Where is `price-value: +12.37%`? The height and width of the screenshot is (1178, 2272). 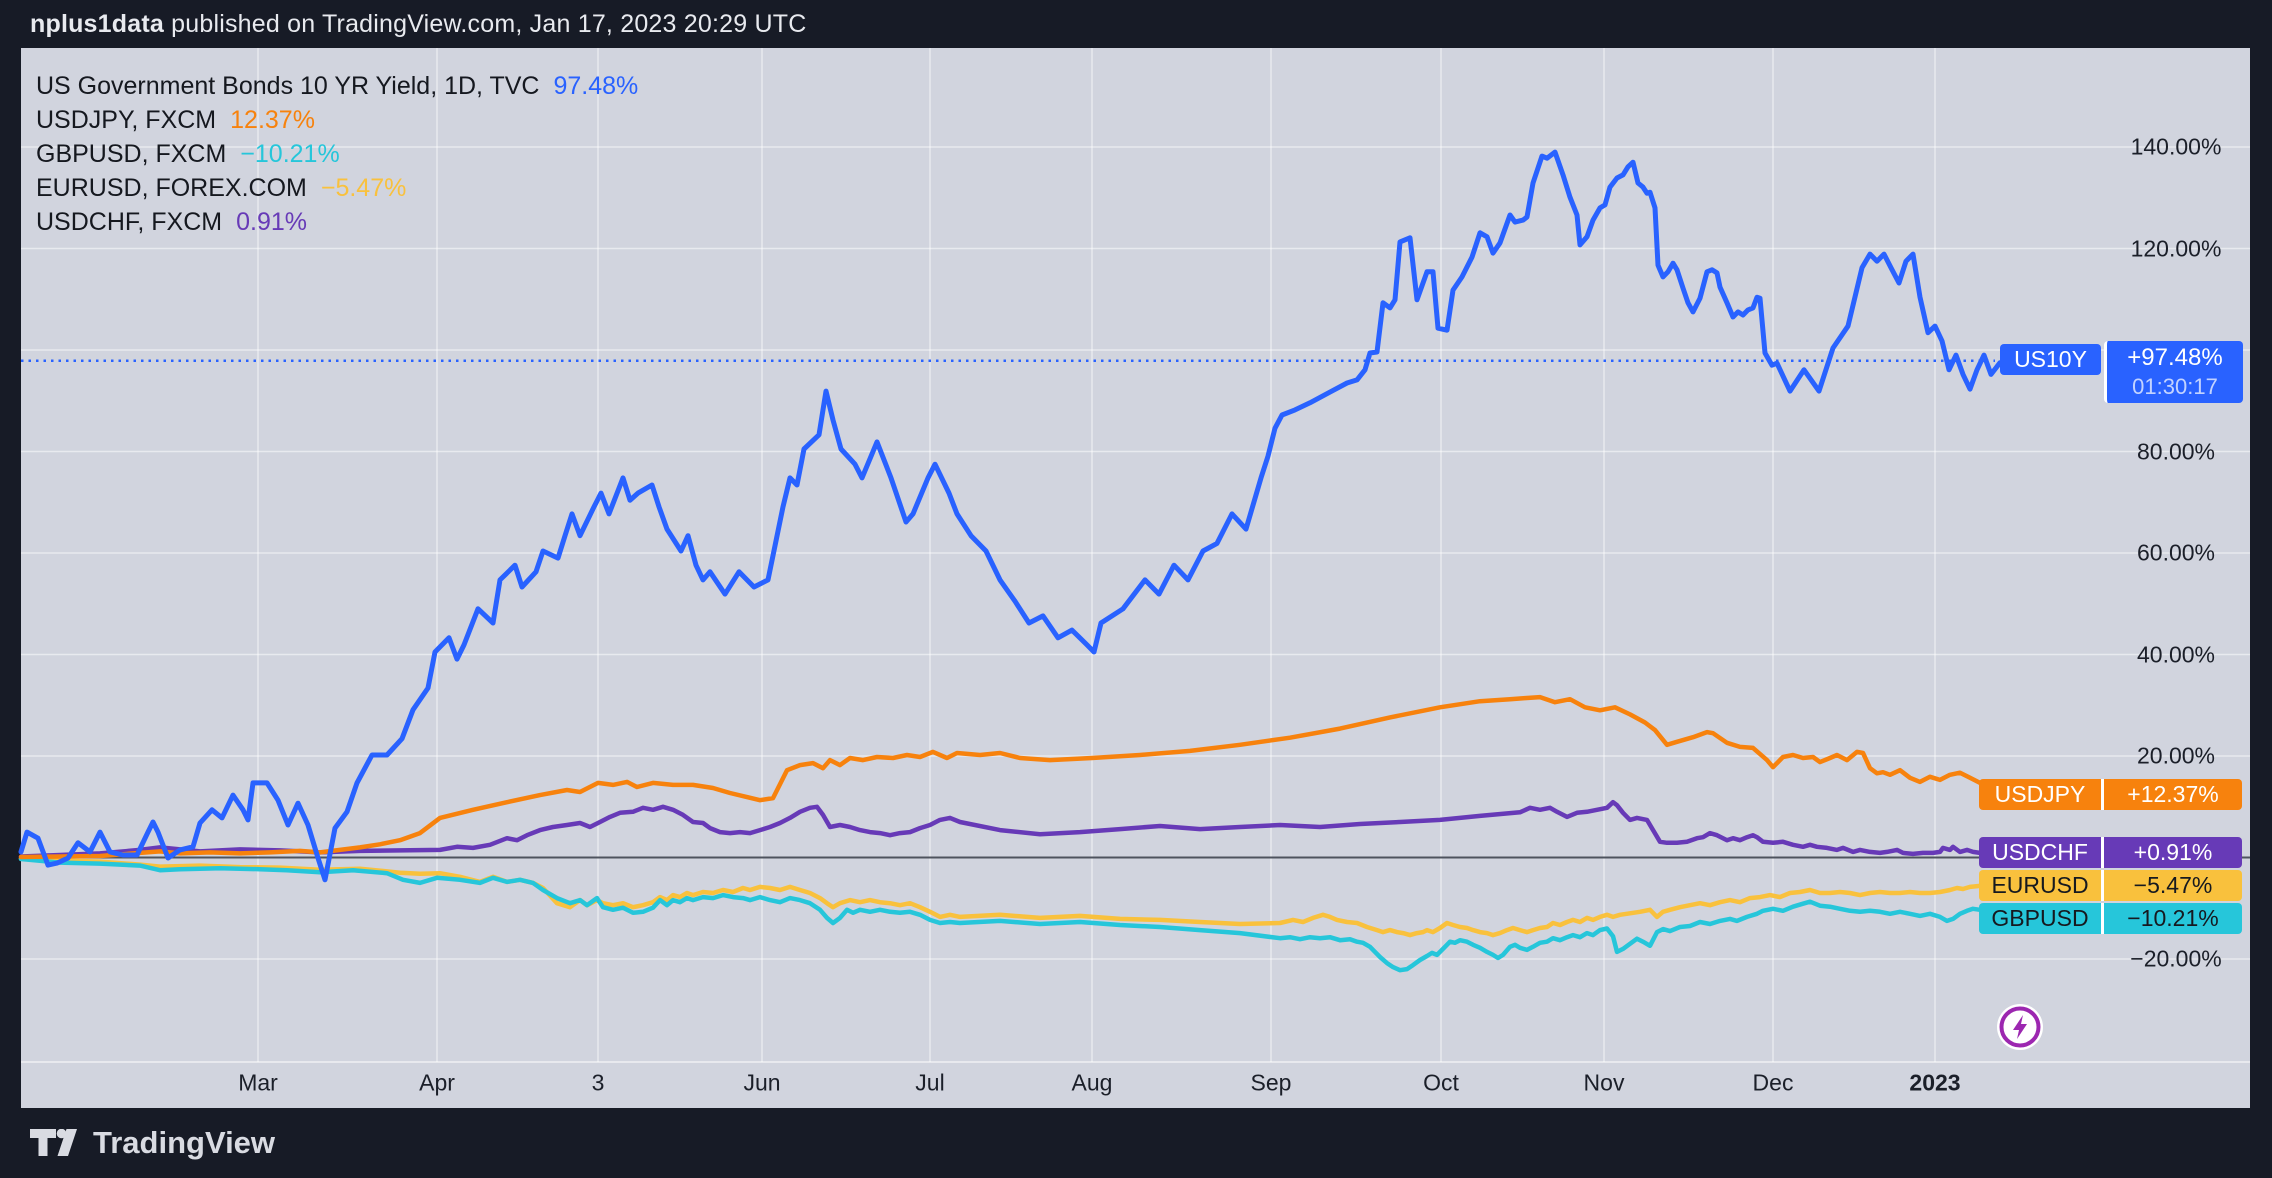
price-value: +12.37% is located at coordinates (2173, 794).